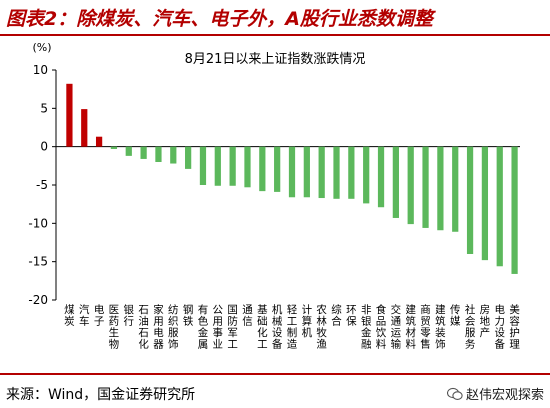 The width and height of the screenshot is (550, 408). I want to click on y-tick-label: 10, so click(40, 70).